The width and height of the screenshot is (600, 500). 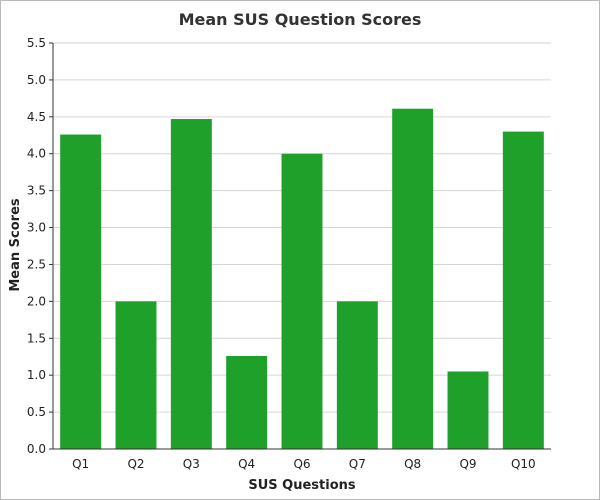 What do you see at coordinates (247, 402) in the screenshot?
I see `bar-q4` at bounding box center [247, 402].